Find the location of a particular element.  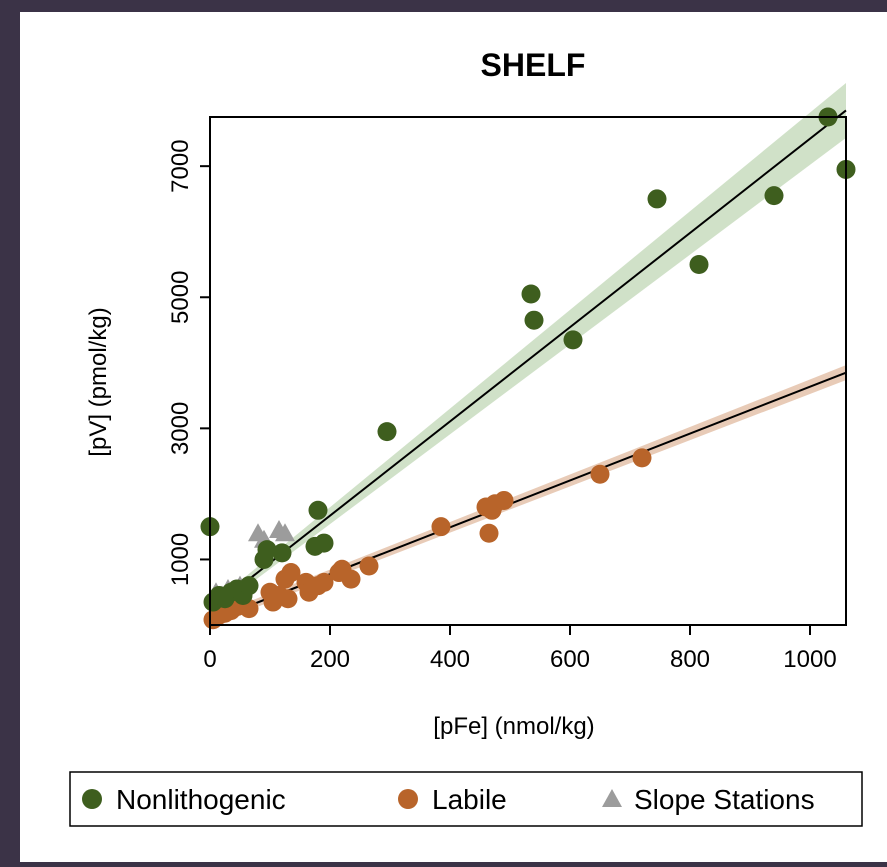

x-tick-label: 600 is located at coordinates (570, 659).